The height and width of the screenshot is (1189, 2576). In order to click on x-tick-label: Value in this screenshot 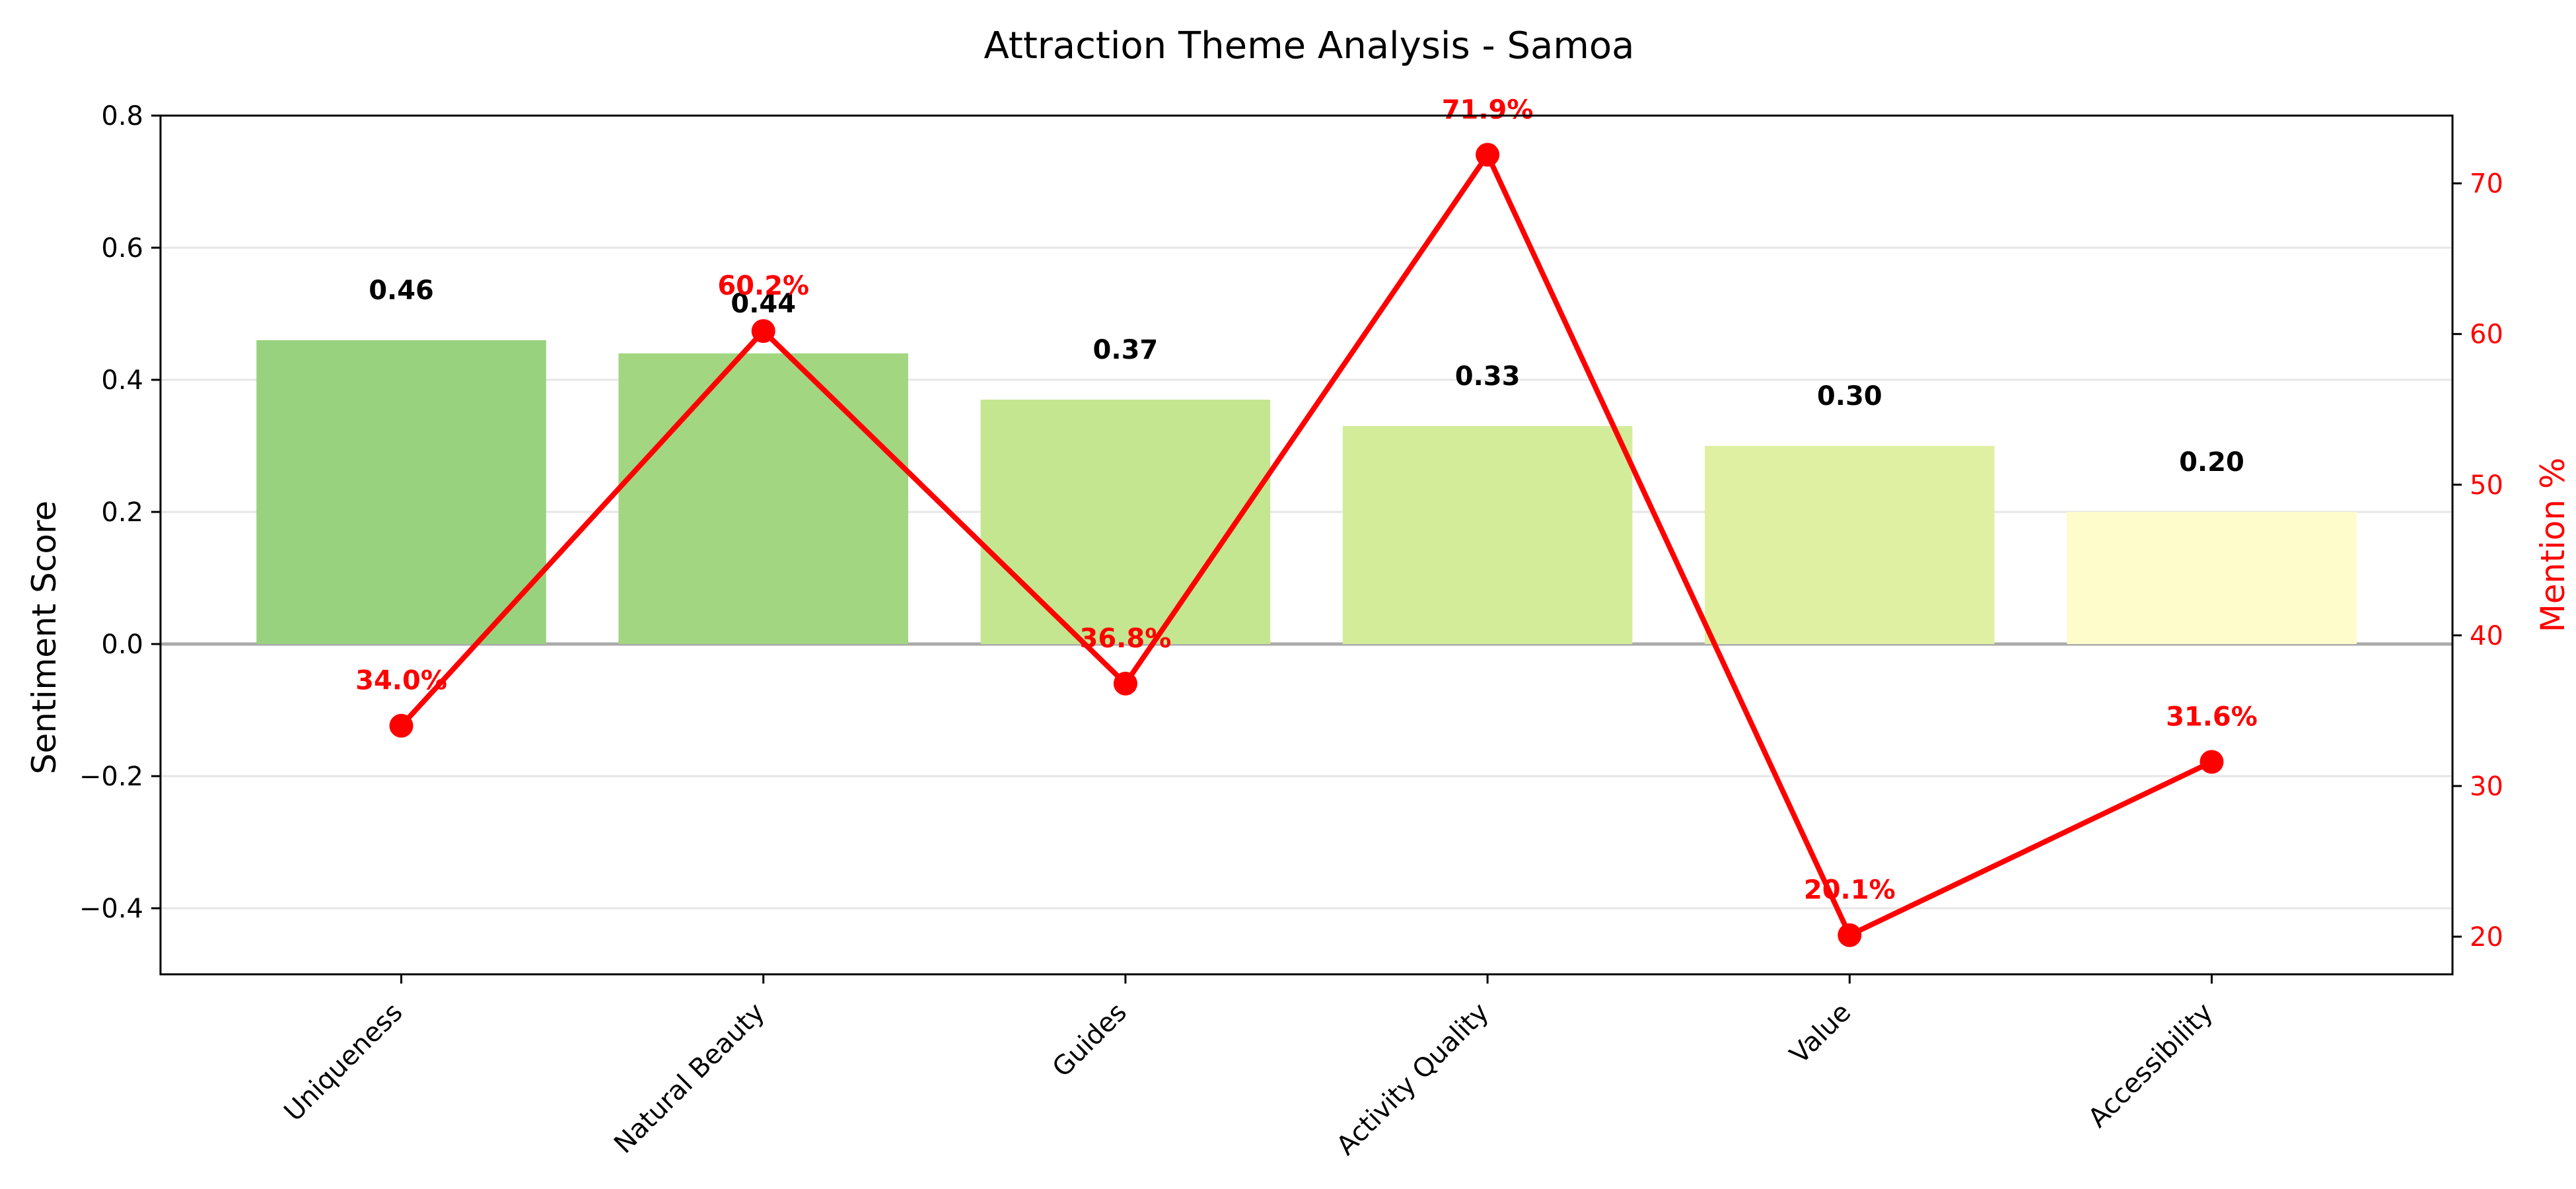, I will do `click(1821, 1033)`.